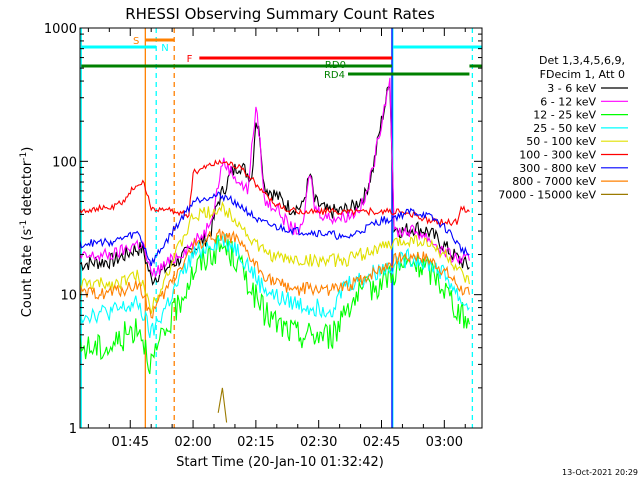 Image resolution: width=640 pixels, height=480 pixels. Describe the element at coordinates (164, 48) in the screenshot. I see `bar-label-n: N` at that location.